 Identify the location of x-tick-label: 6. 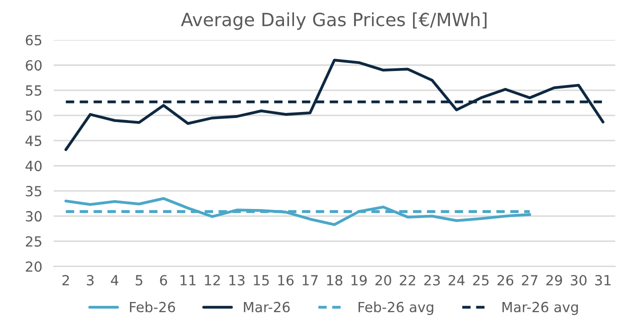
(164, 280).